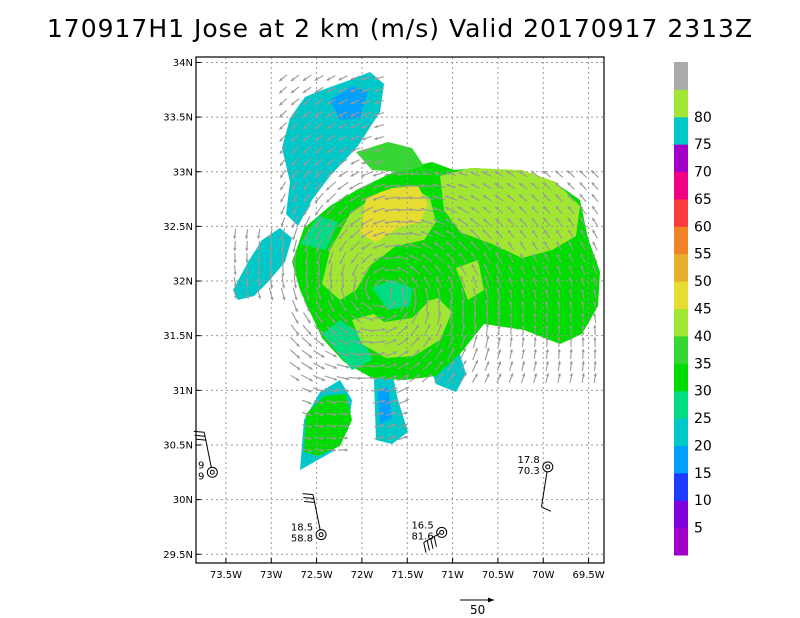 The height and width of the screenshot is (618, 800). What do you see at coordinates (207, 450) in the screenshot?
I see `wind-barb-staff` at bounding box center [207, 450].